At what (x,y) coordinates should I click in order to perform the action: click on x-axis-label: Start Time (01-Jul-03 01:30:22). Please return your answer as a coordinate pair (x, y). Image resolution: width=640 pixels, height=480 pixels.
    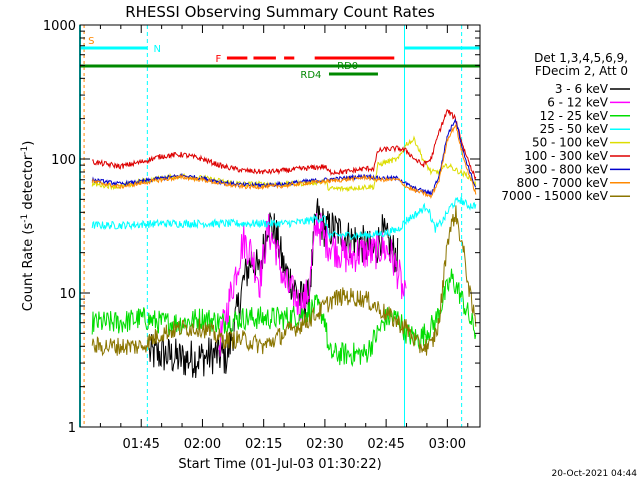
    Looking at the image, I should click on (279, 464).